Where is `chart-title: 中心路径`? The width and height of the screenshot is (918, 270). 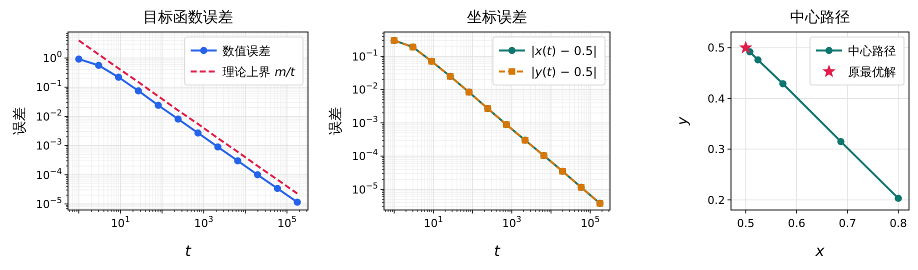
chart-title: 中心路径 is located at coordinates (820, 17).